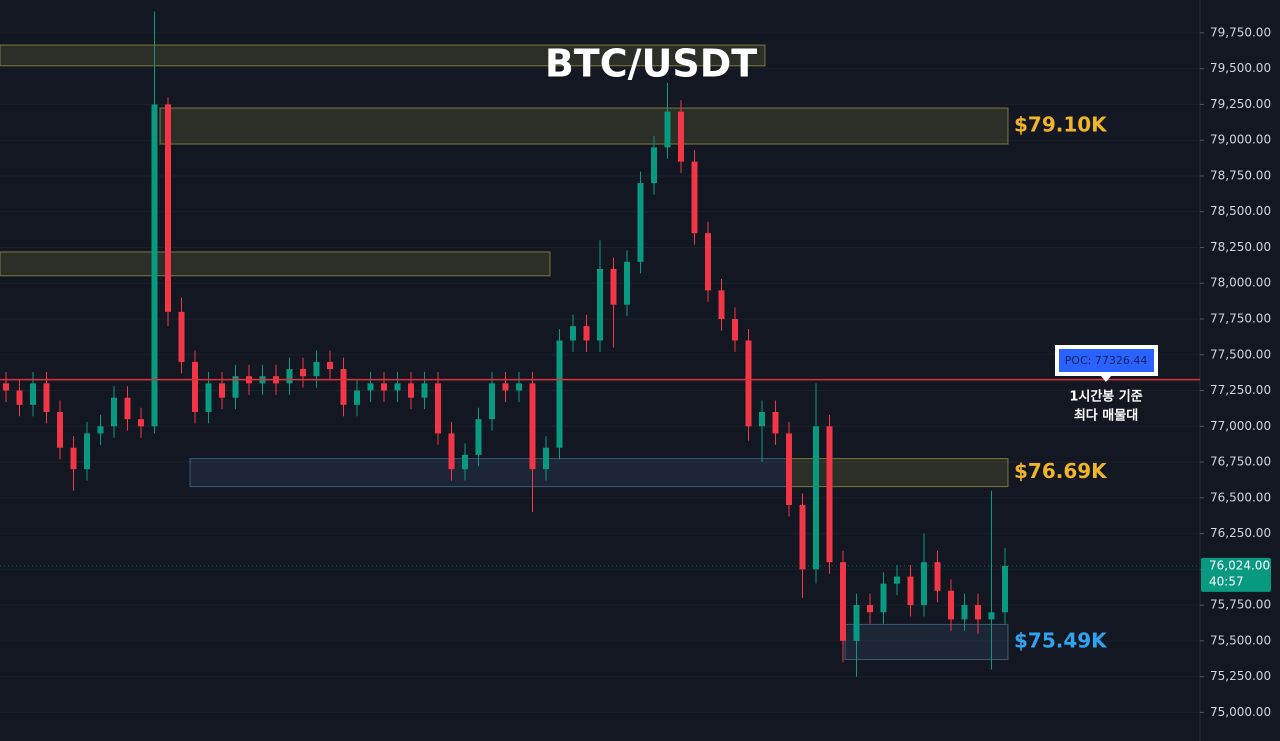  What do you see at coordinates (1106, 416) in the screenshot?
I see `annotation: 최다 매물대` at bounding box center [1106, 416].